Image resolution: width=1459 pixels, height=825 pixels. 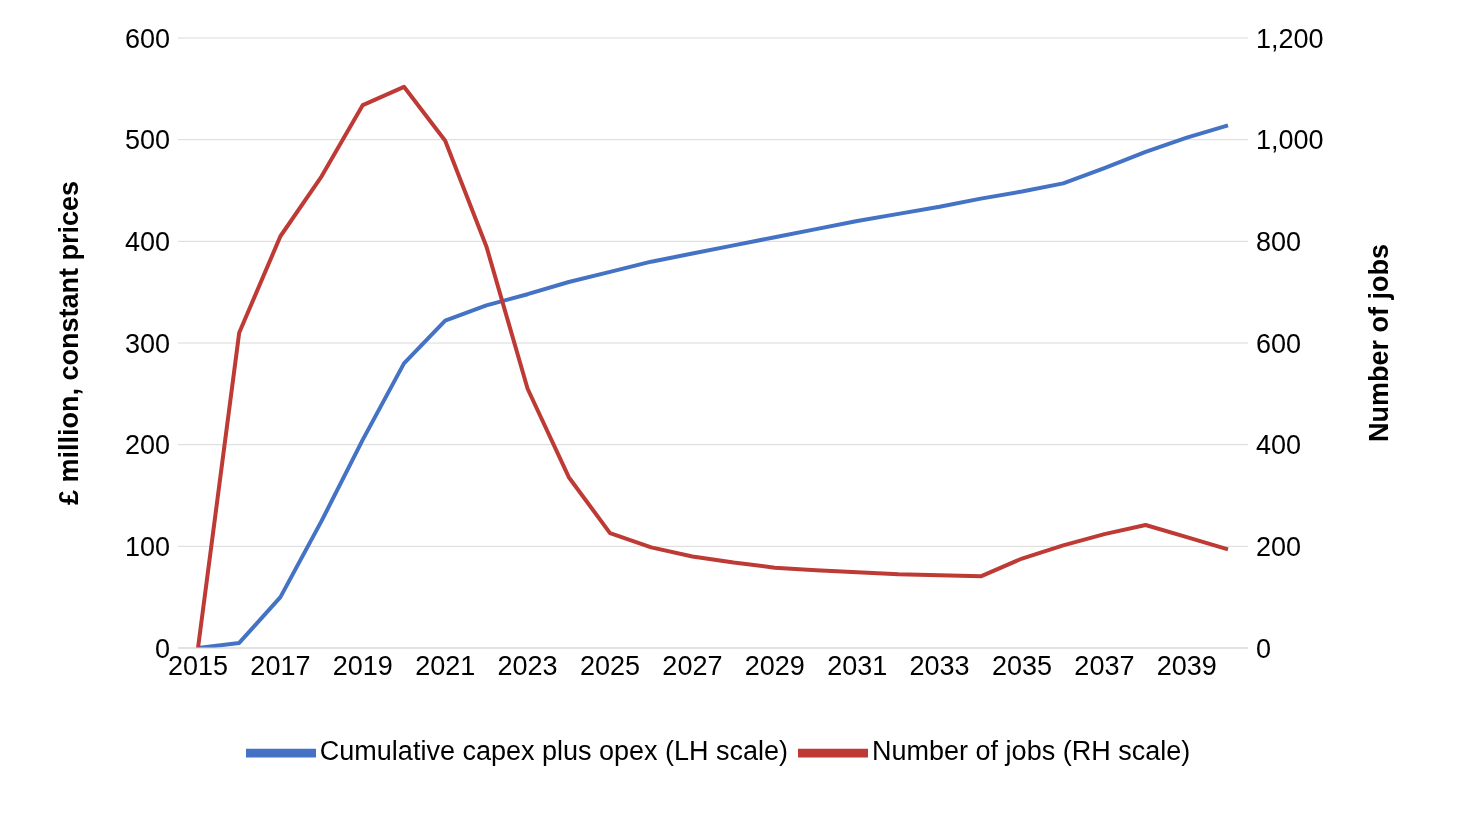 What do you see at coordinates (147, 140) in the screenshot?
I see `y-tick-label: 500` at bounding box center [147, 140].